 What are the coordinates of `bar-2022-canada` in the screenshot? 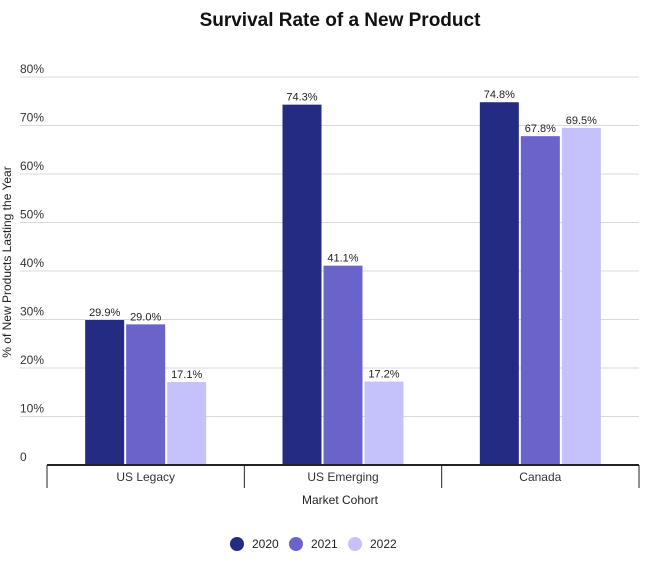 It's located at (581, 296).